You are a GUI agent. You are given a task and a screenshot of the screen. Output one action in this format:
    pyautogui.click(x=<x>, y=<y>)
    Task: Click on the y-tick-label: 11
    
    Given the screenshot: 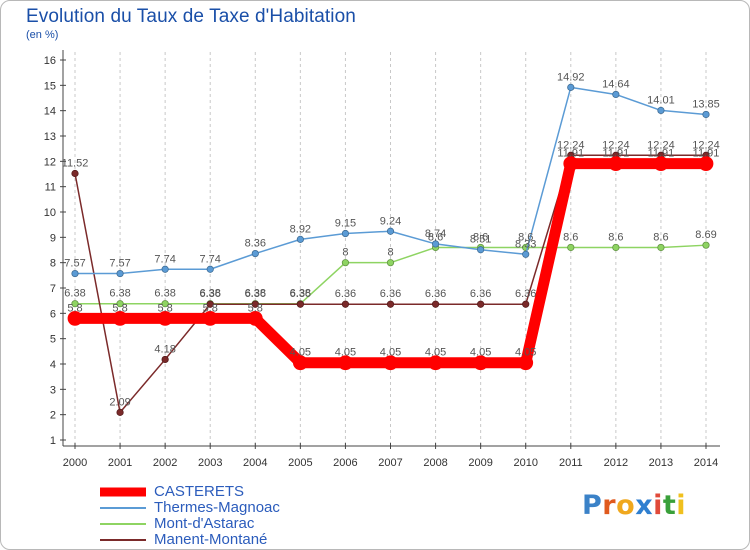 What is the action you would take?
    pyautogui.click(x=50, y=188)
    